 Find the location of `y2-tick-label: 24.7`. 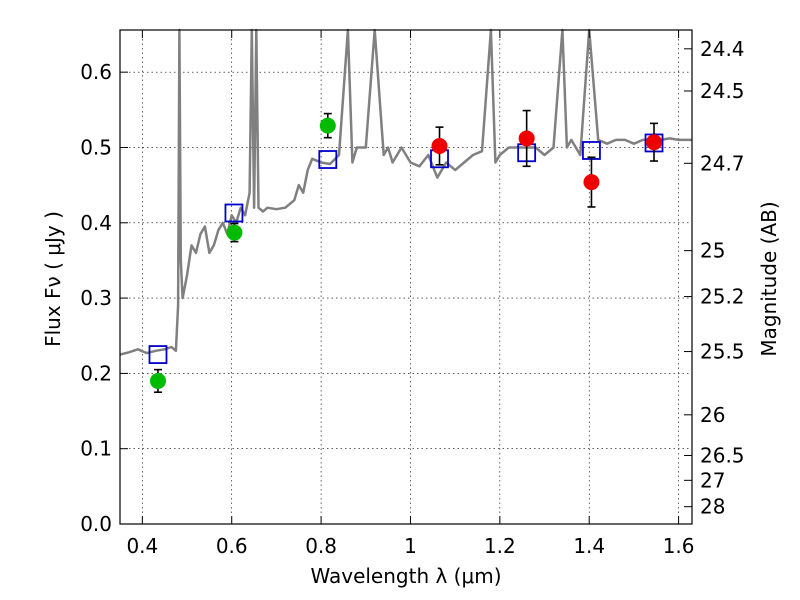

y2-tick-label: 24.7 is located at coordinates (722, 163).